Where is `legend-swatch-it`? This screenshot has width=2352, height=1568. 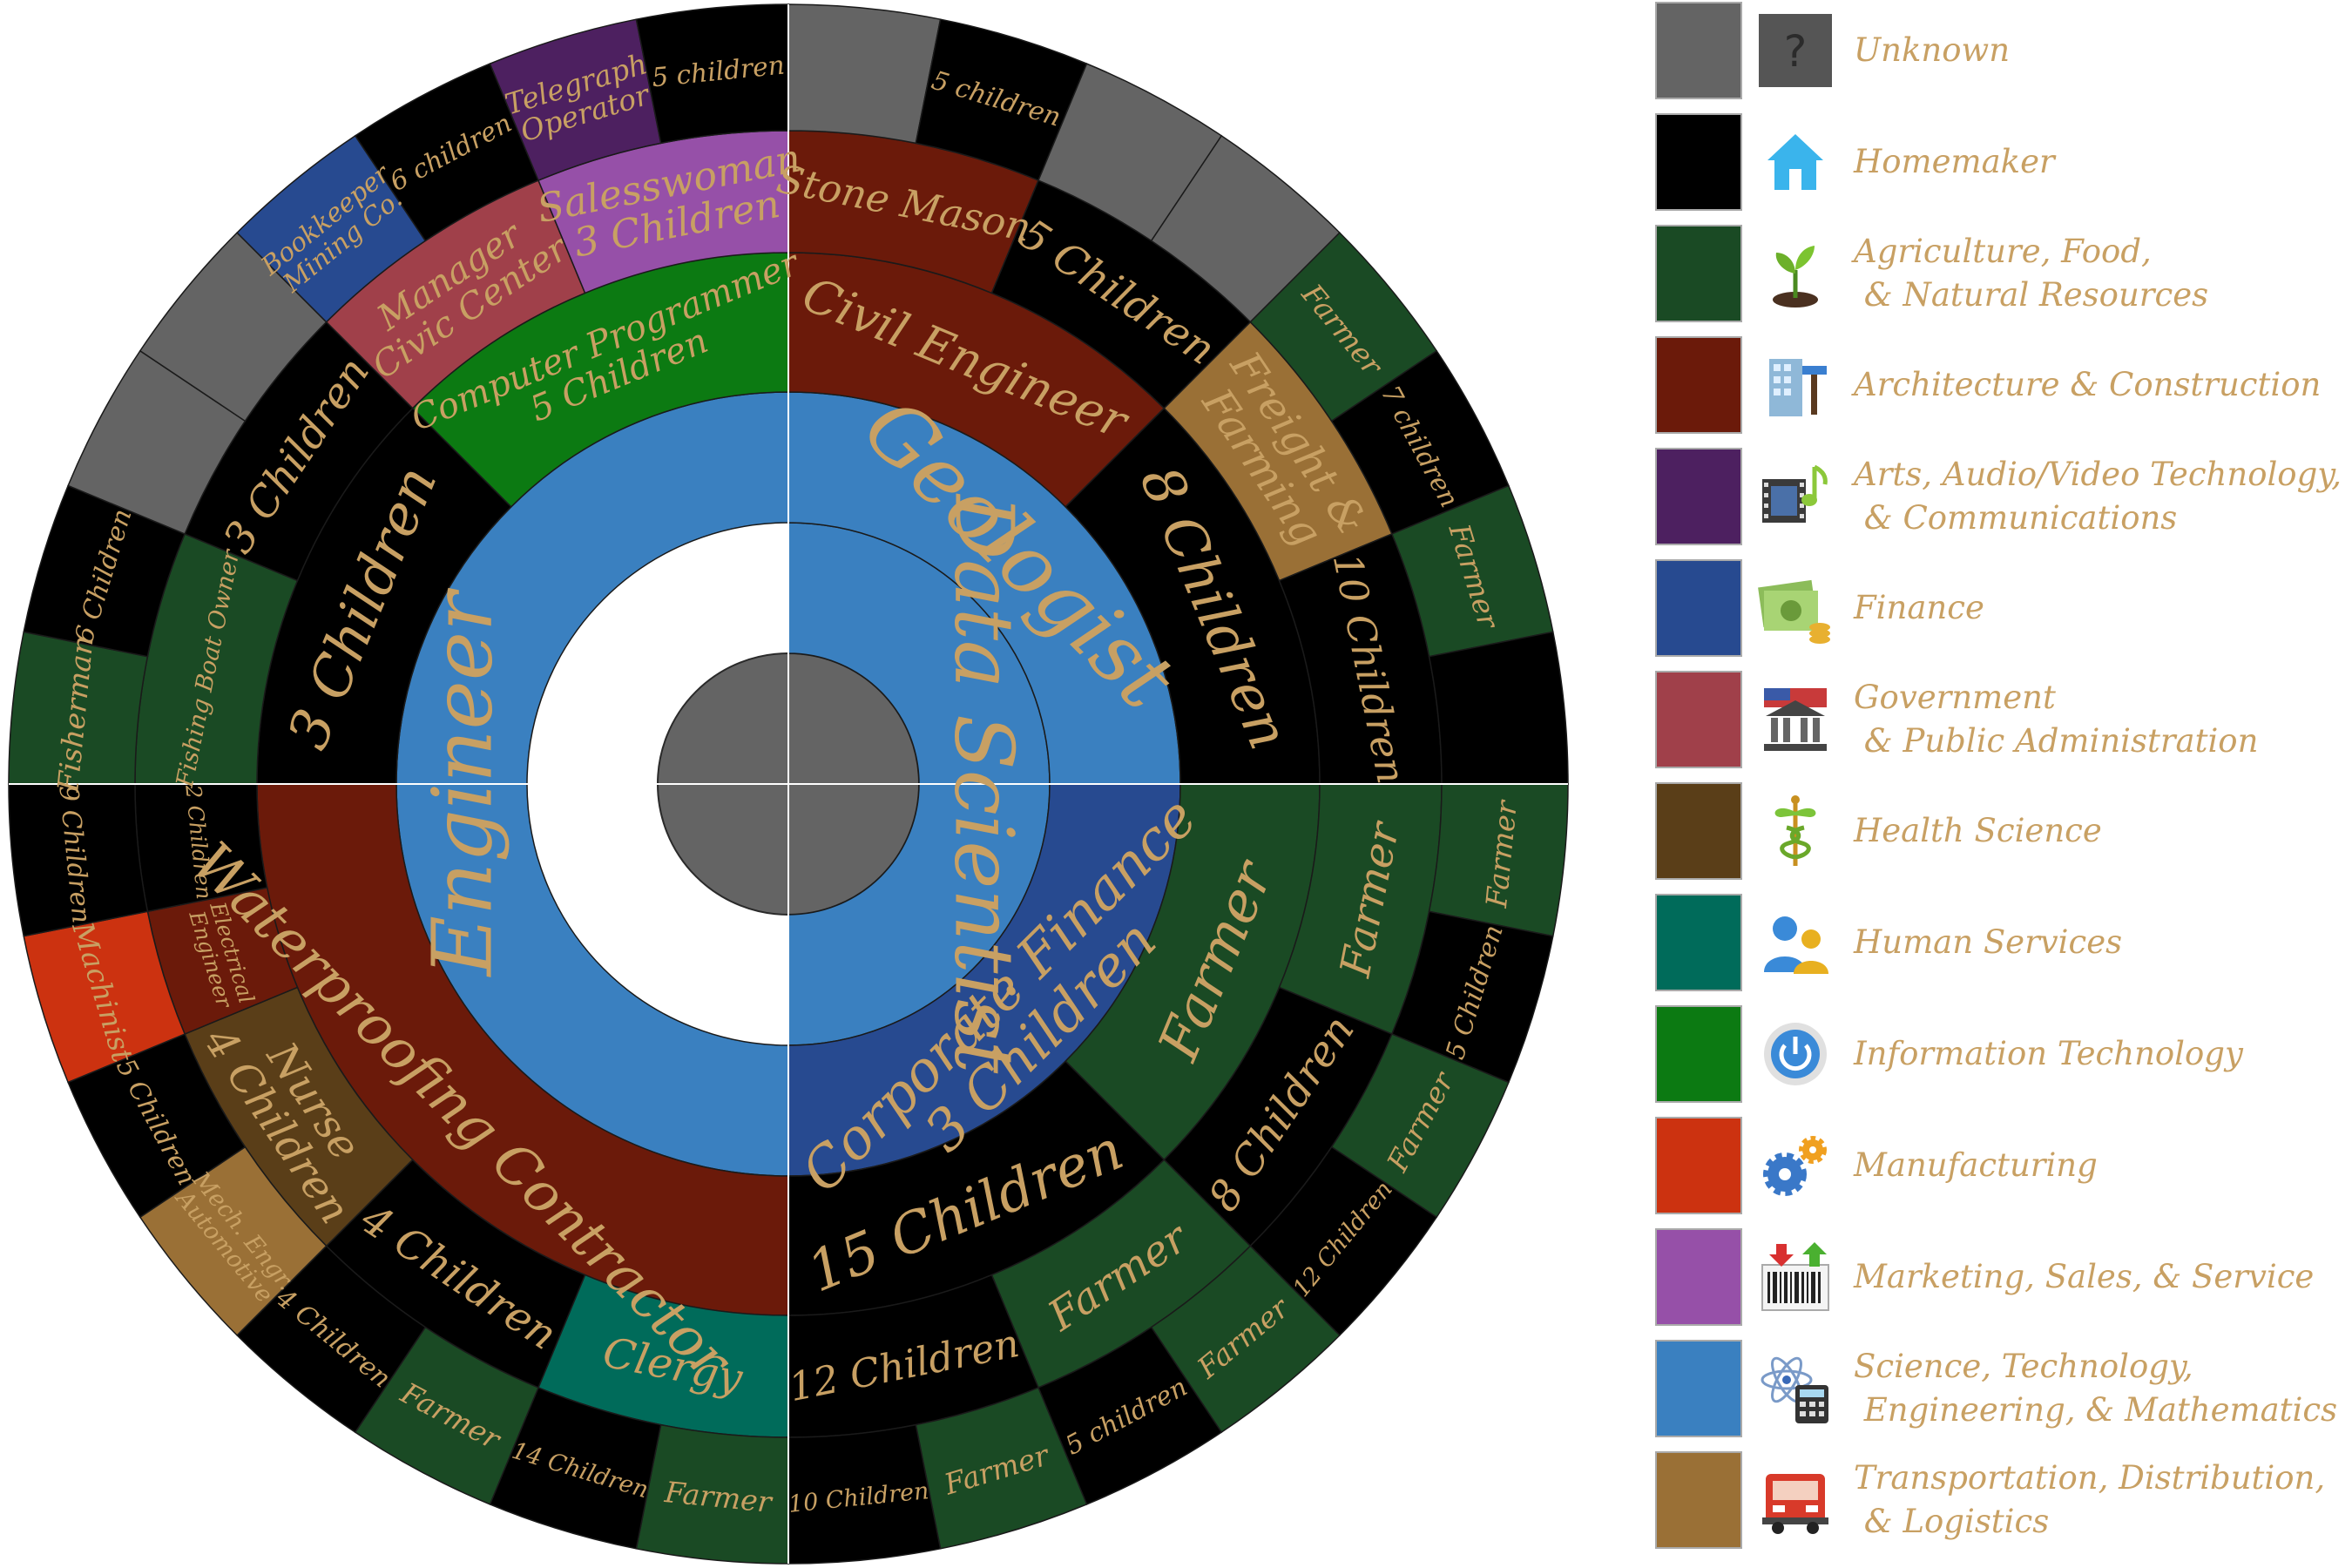 legend-swatch-it is located at coordinates (1698, 1054).